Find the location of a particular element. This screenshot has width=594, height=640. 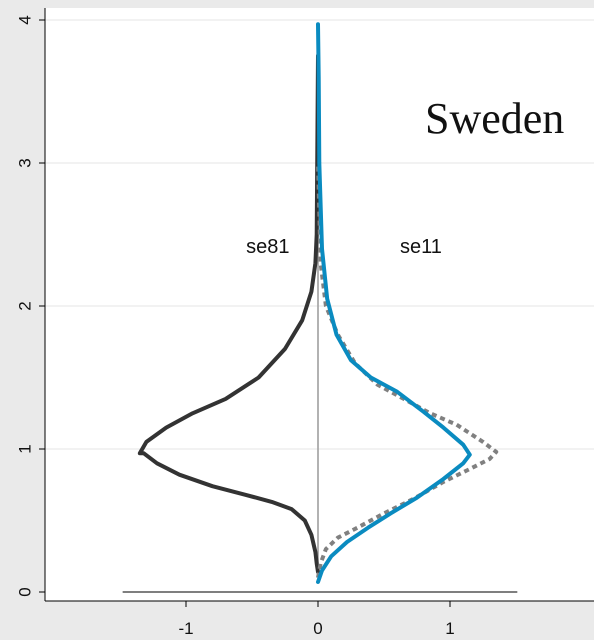

y-tick-label: 3 is located at coordinates (24, 162).